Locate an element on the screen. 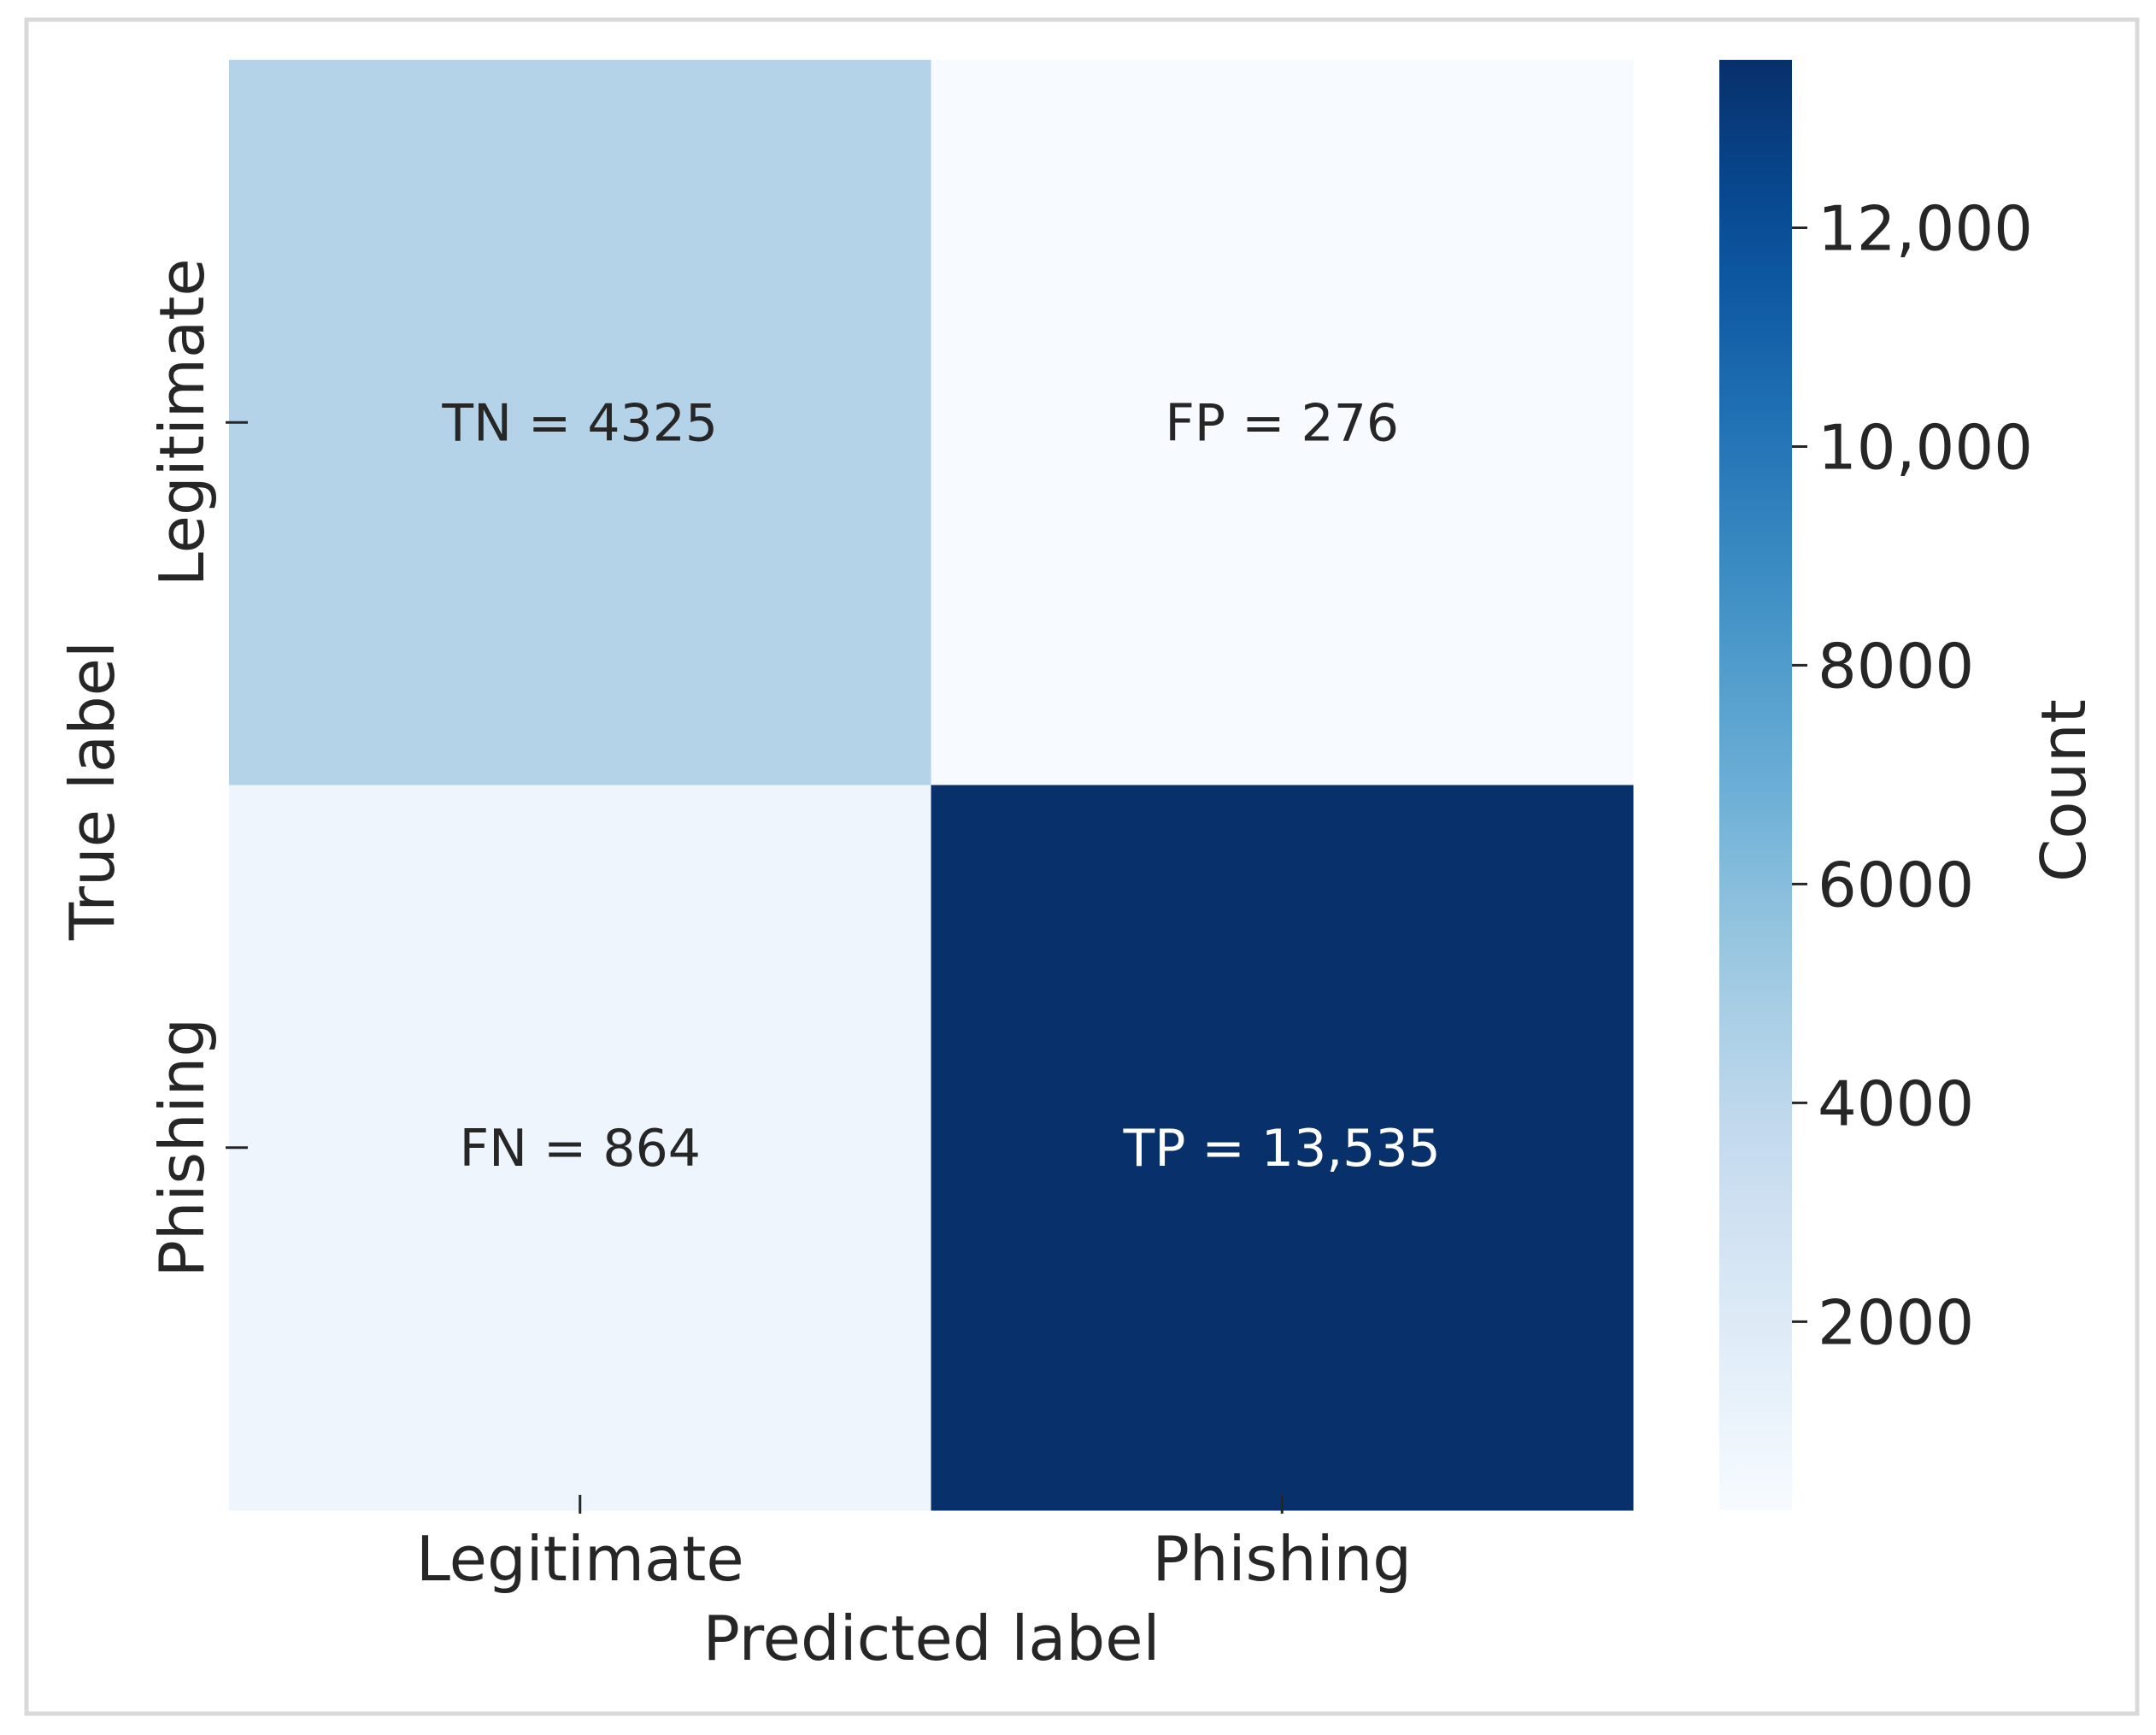 Image resolution: width=2156 pixels, height=1735 pixels. colorbar-tick-label-0: 2000 is located at coordinates (1896, 1322).